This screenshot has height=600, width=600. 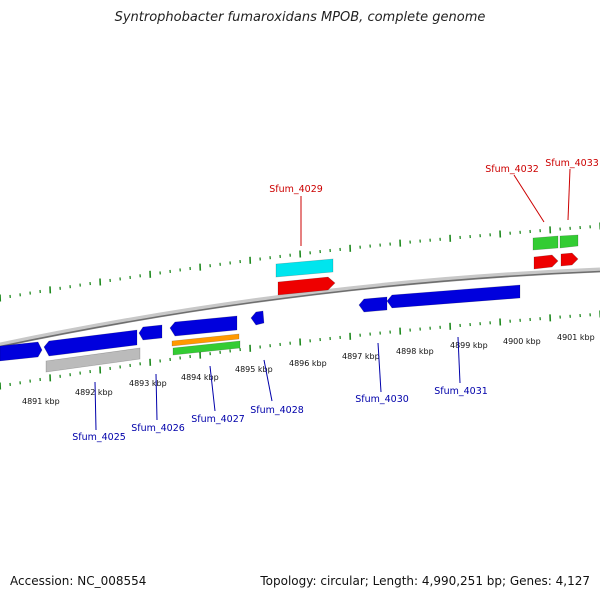 What do you see at coordinates (296, 189) in the screenshot?
I see `gene-label: Sfum_4029` at bounding box center [296, 189].